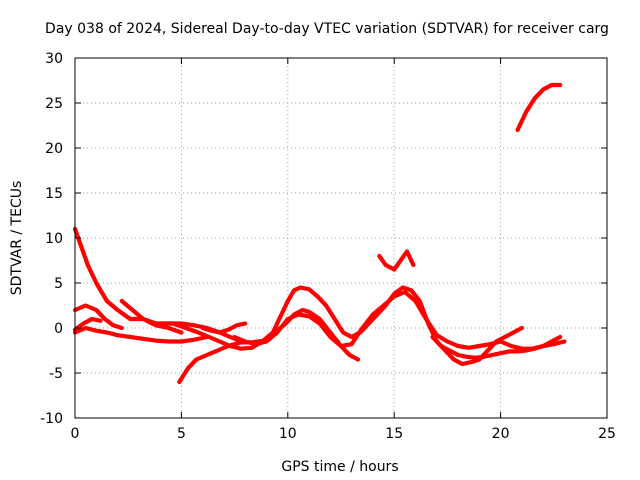  Describe the element at coordinates (54, 149) in the screenshot. I see `y-tick-label: 20` at that location.